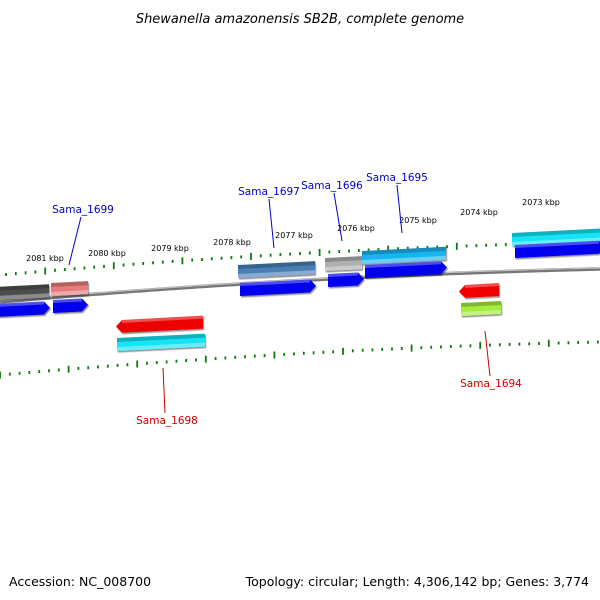 This screenshot has height=600, width=600. Describe the element at coordinates (45, 258) in the screenshot. I see `scale-tick-label: 2081 kbp` at that location.